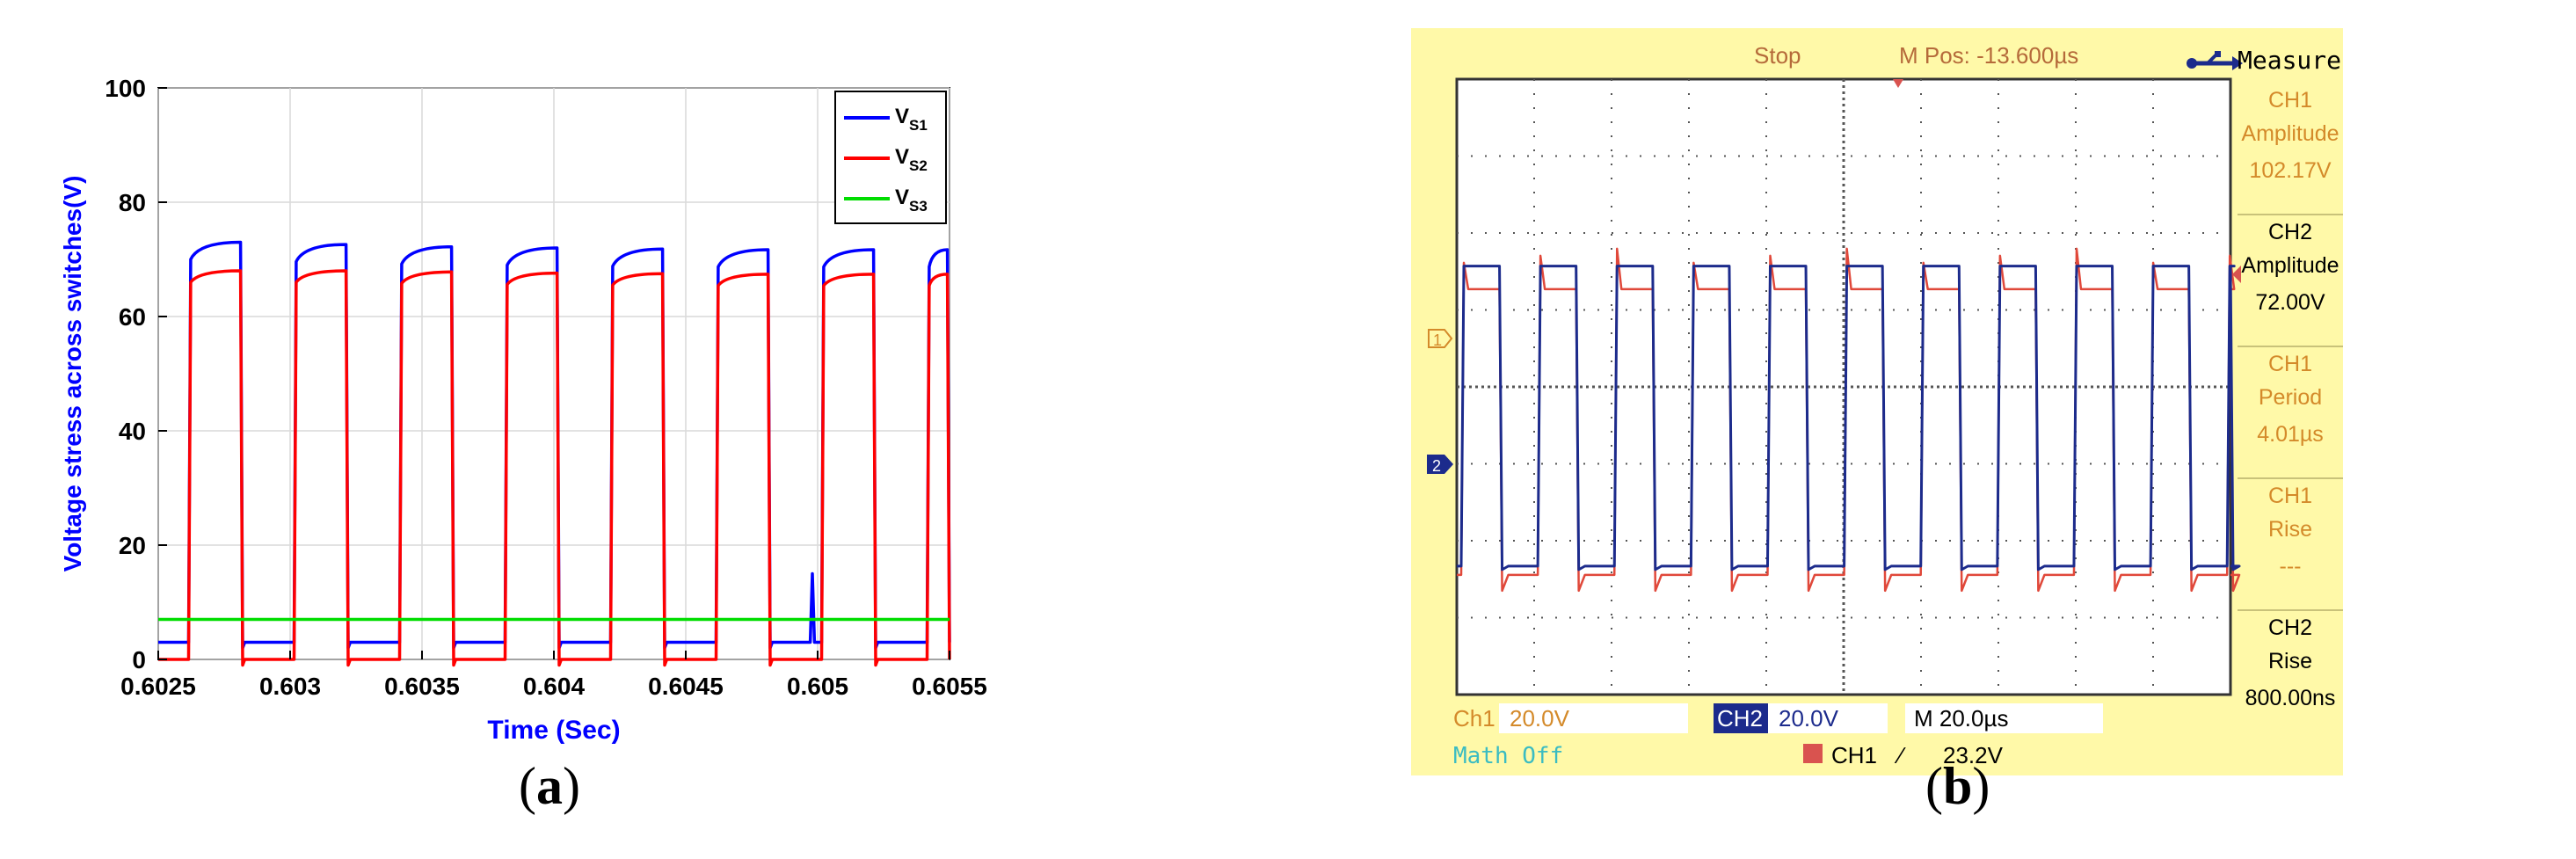  I want to click on ch2-label-box, so click(1741, 718).